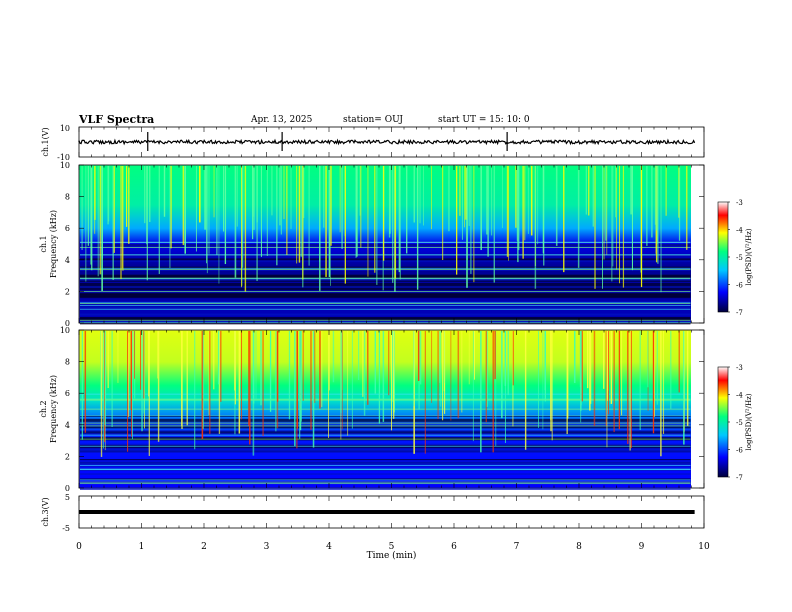  What do you see at coordinates (739, 396) in the screenshot?
I see `ch2-spectrogram-colorbar-tick: -4` at bounding box center [739, 396].